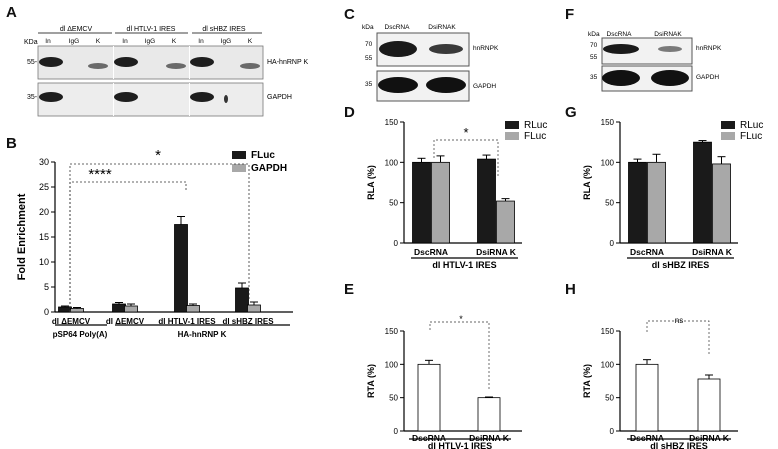 The width and height of the screenshot is (778, 449). What do you see at coordinates (80, 334) in the screenshot?
I see `group-label-psp64: pSP64 Poly(A)` at bounding box center [80, 334].